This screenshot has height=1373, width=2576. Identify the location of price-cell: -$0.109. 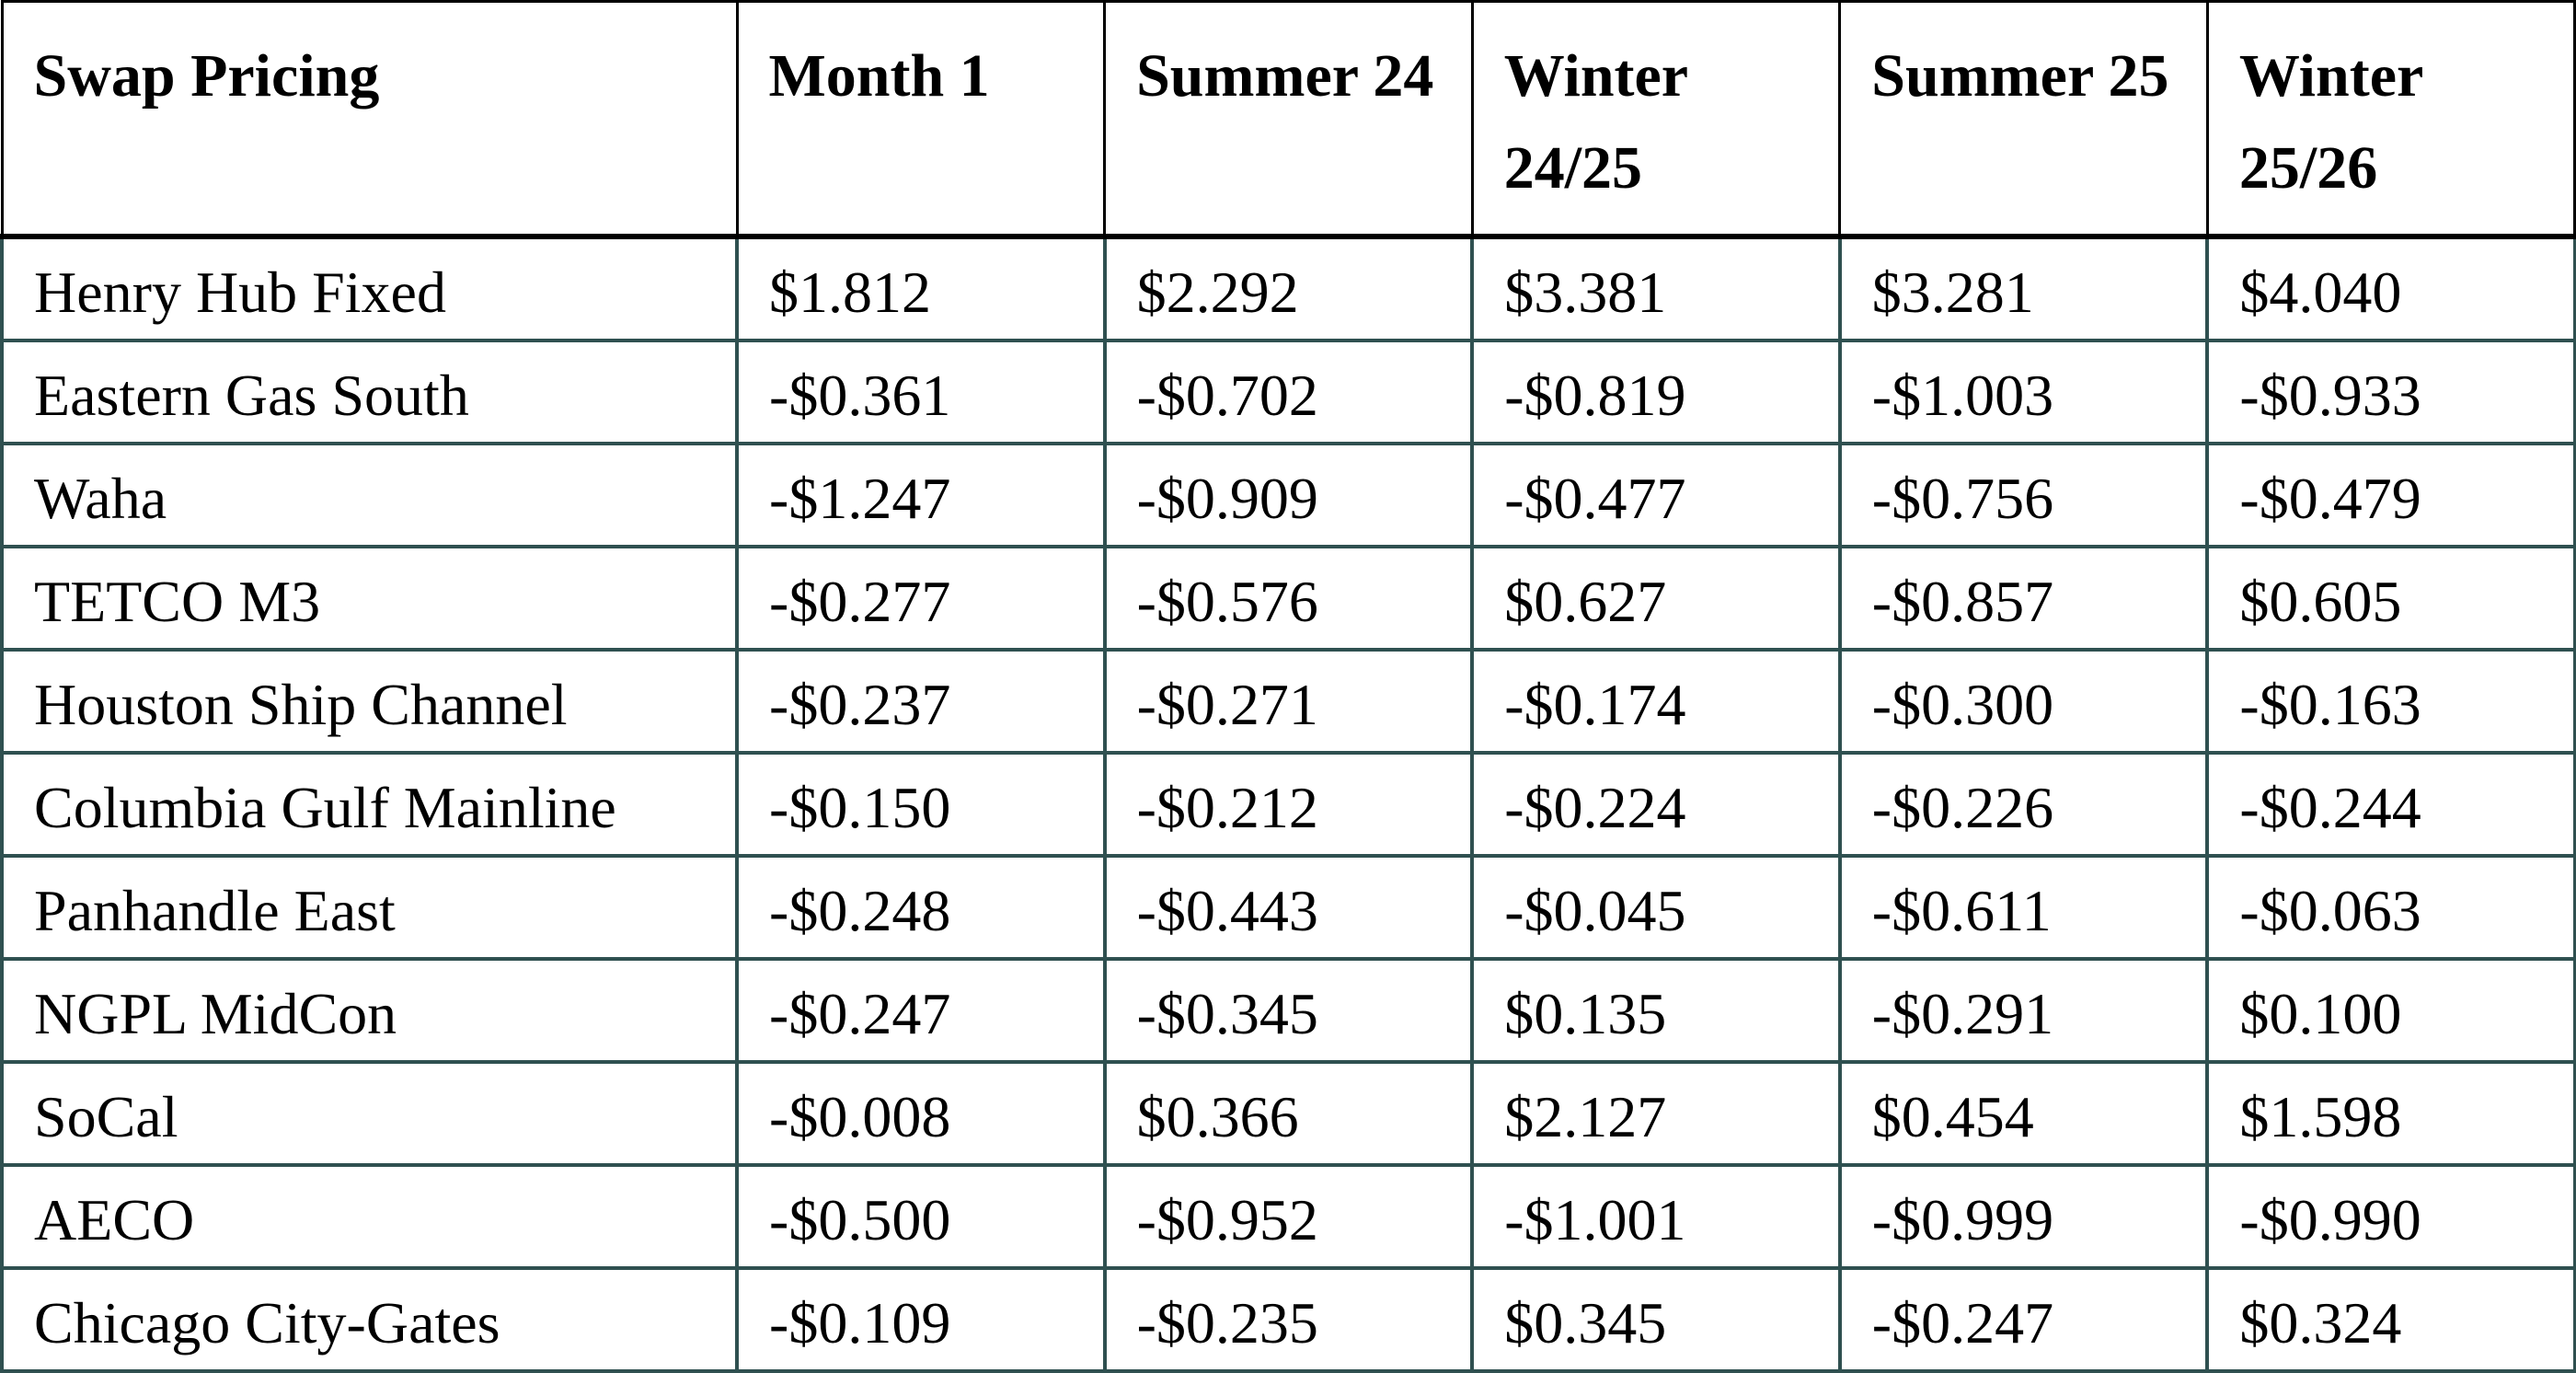
(921, 1319).